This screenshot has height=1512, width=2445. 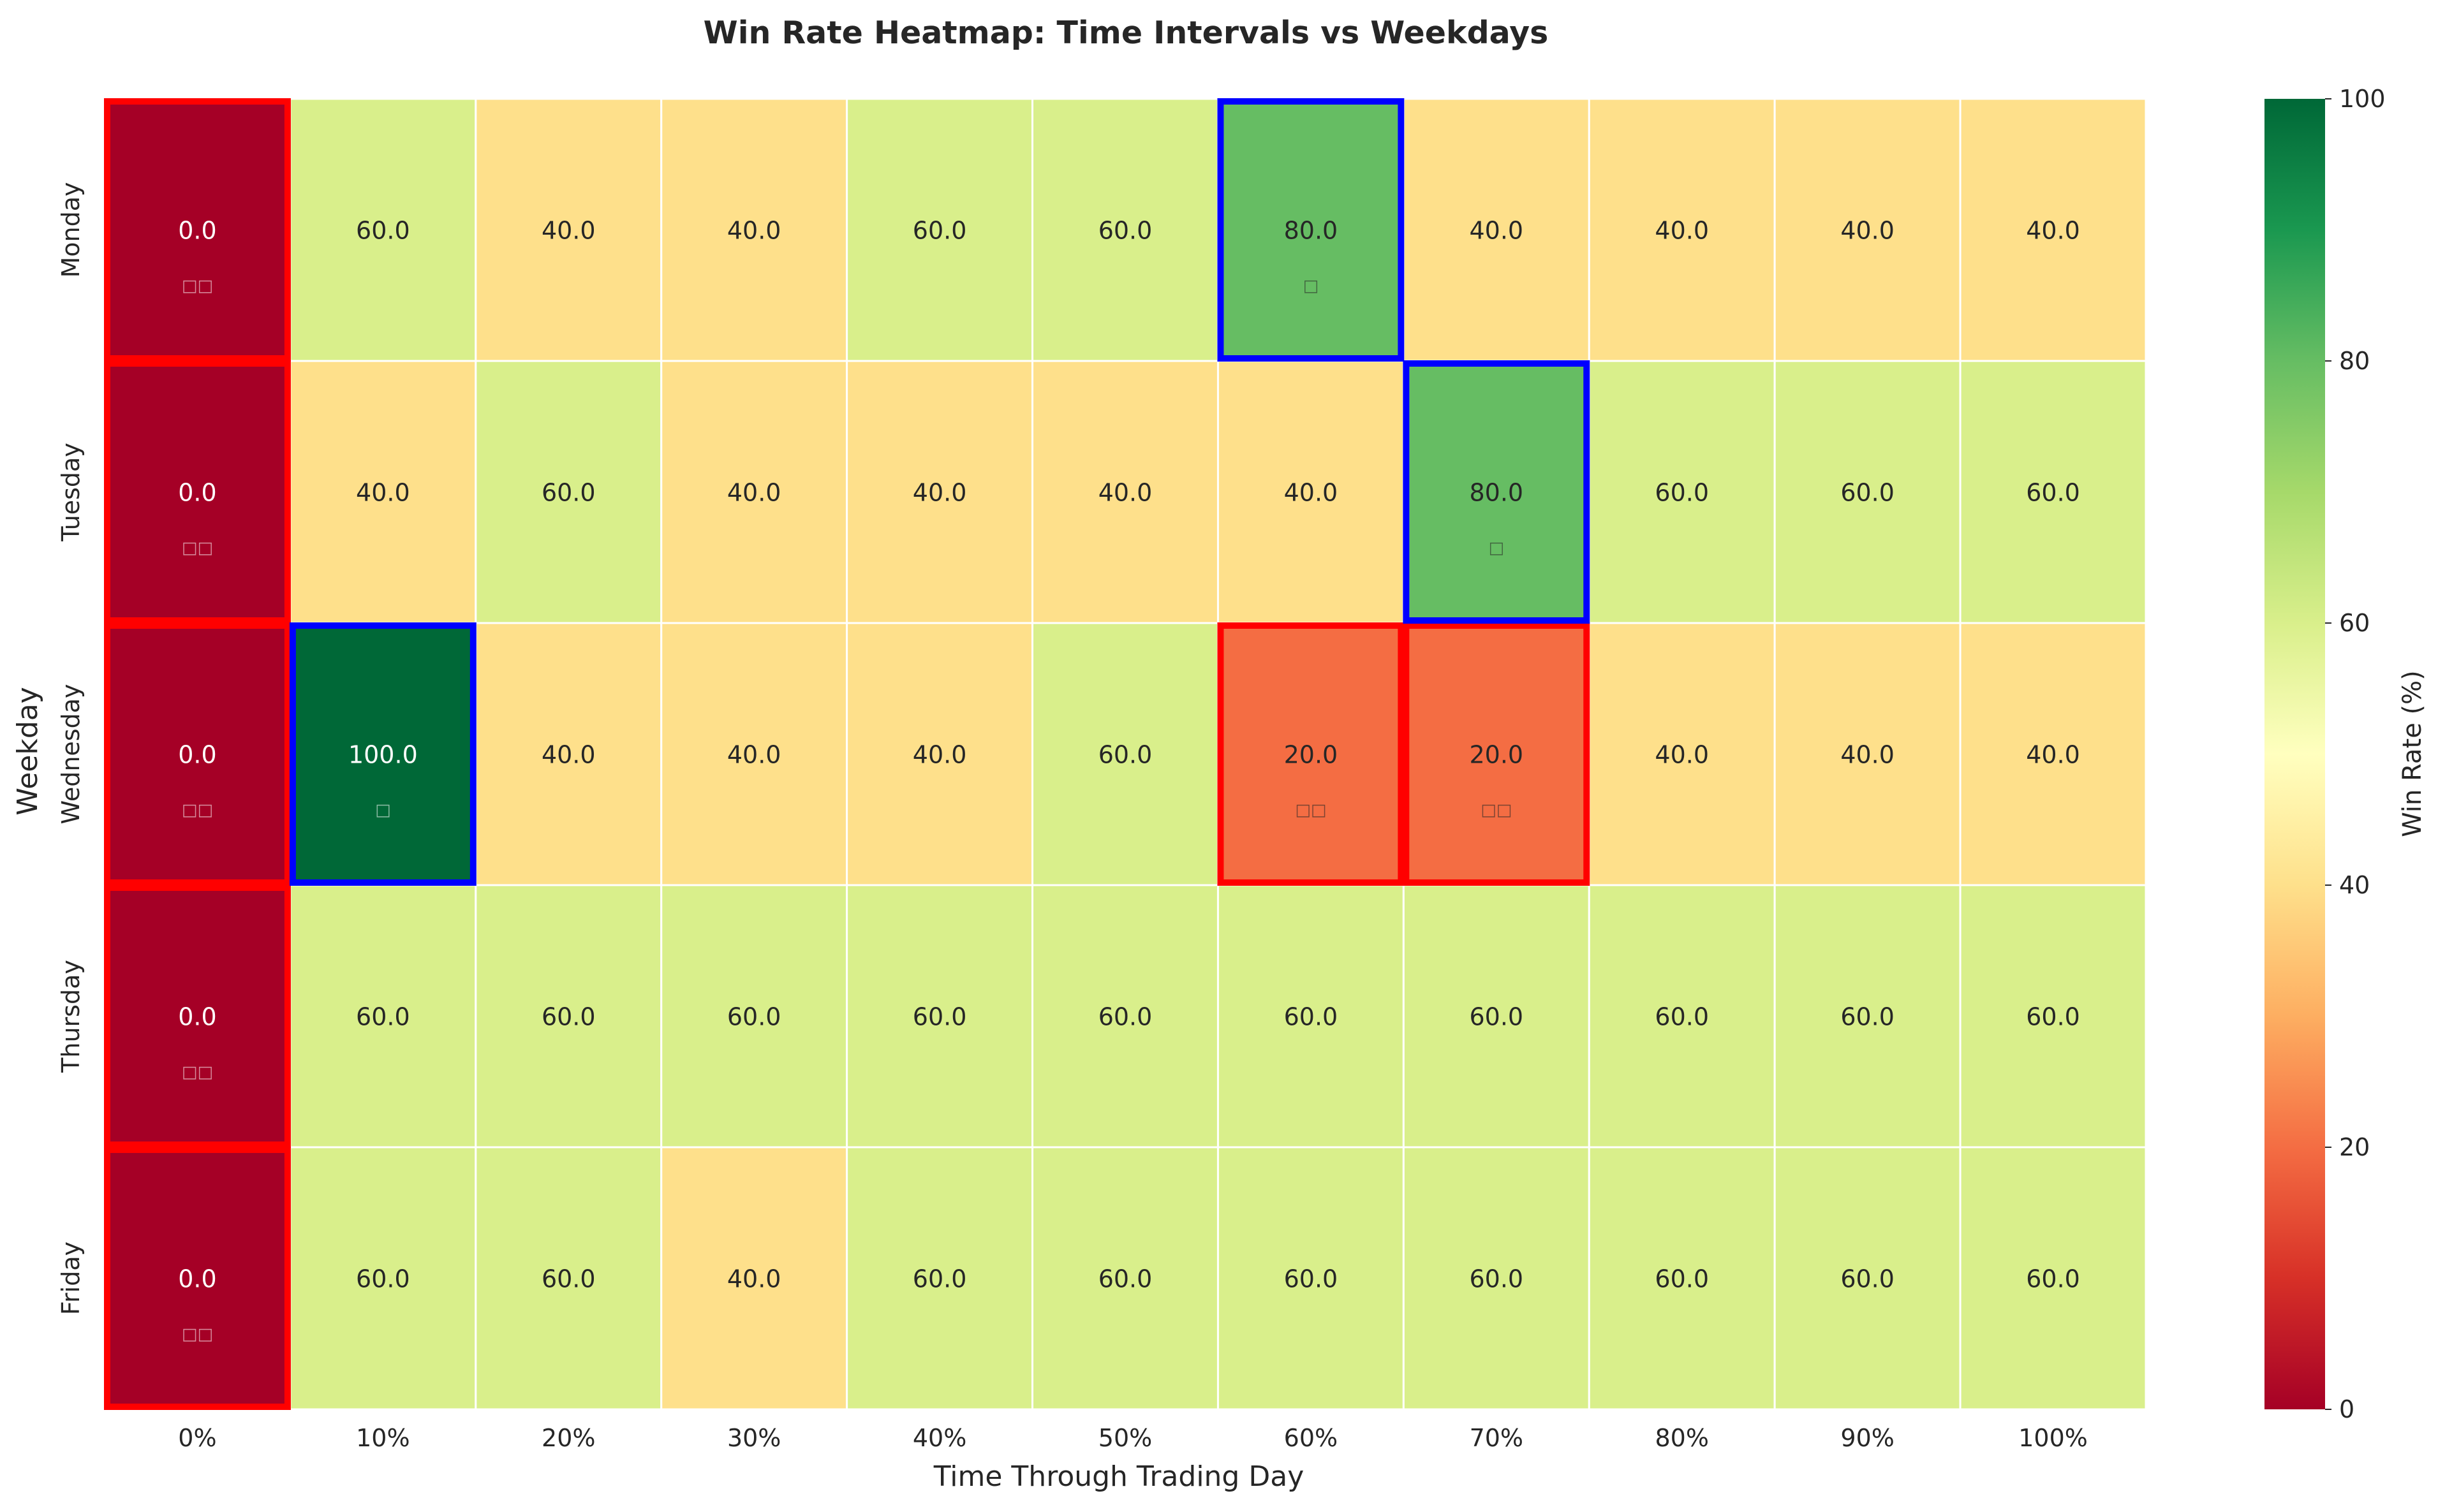 I want to click on colorbar-tick-label: 60, so click(x=2354, y=623).